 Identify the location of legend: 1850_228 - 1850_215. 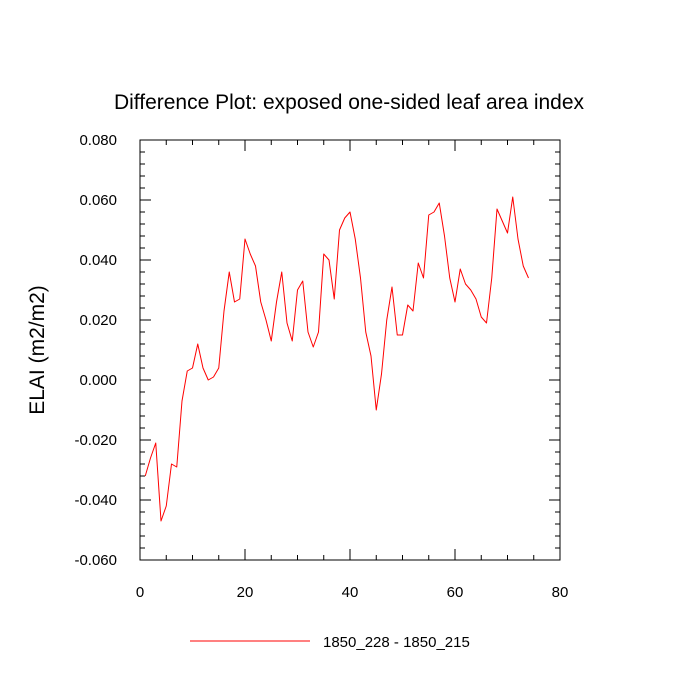
(330, 642).